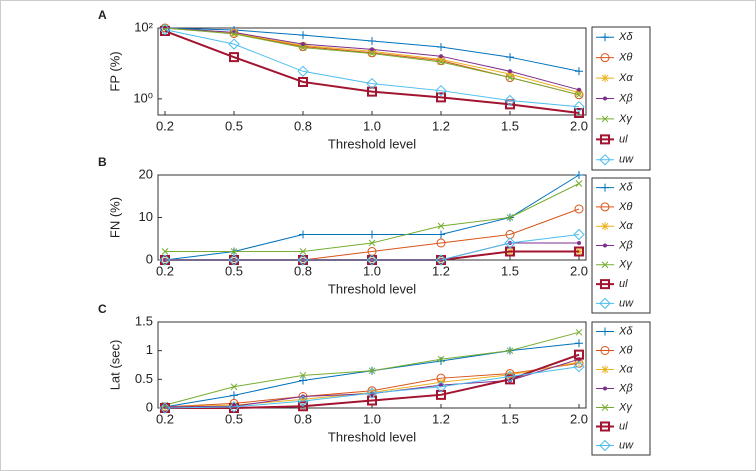 The image size is (756, 471). Describe the element at coordinates (146, 173) in the screenshot. I see `y-tick-label: 20` at that location.